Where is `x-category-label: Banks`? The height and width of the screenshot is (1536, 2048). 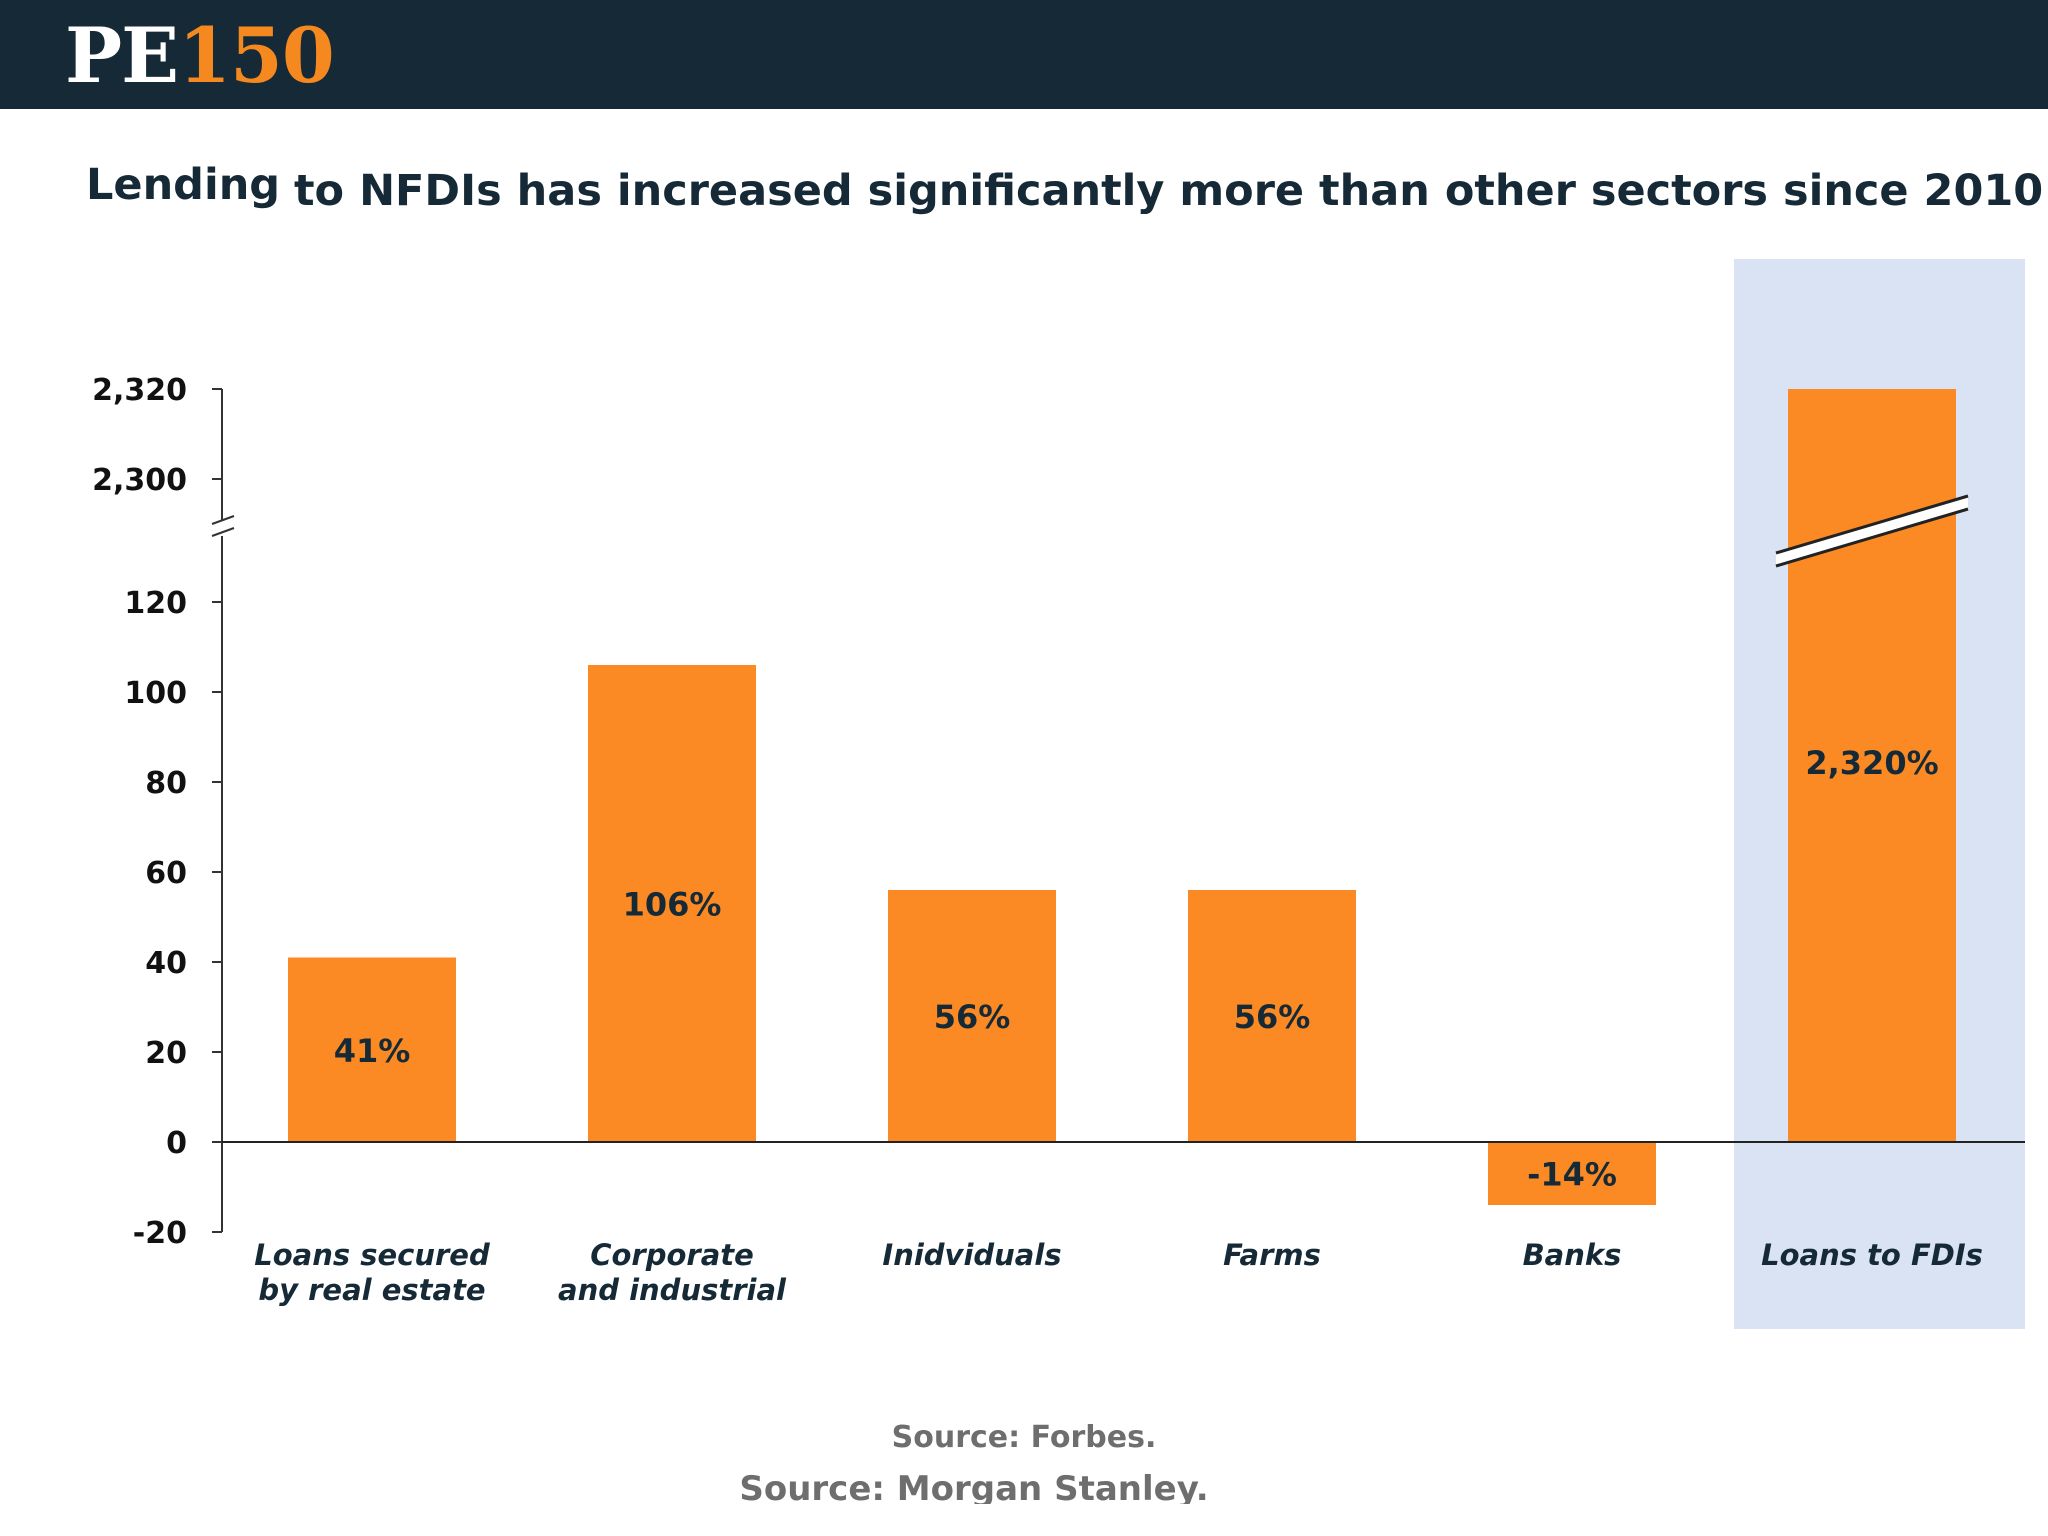 x-category-label: Banks is located at coordinates (1572, 1255).